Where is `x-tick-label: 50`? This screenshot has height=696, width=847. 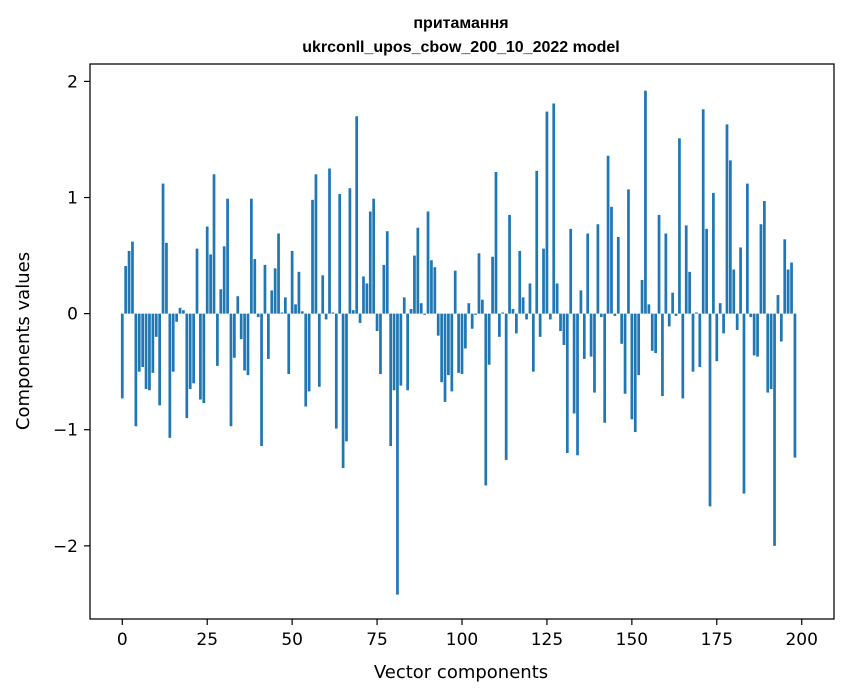
x-tick-label: 50 is located at coordinates (292, 640).